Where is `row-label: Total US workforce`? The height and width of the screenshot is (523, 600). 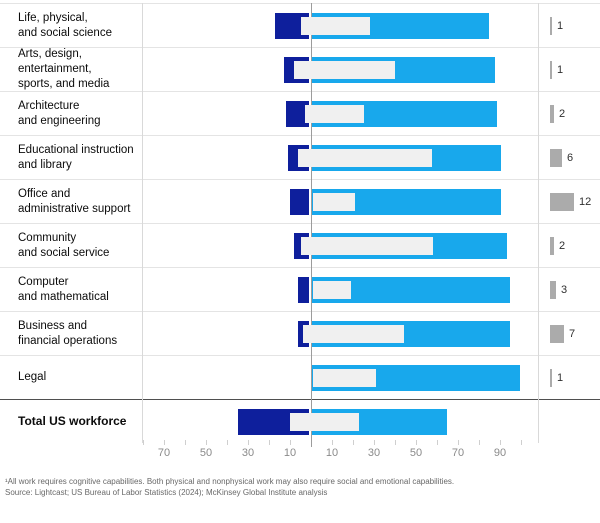 row-label: Total US workforce is located at coordinates (78, 421).